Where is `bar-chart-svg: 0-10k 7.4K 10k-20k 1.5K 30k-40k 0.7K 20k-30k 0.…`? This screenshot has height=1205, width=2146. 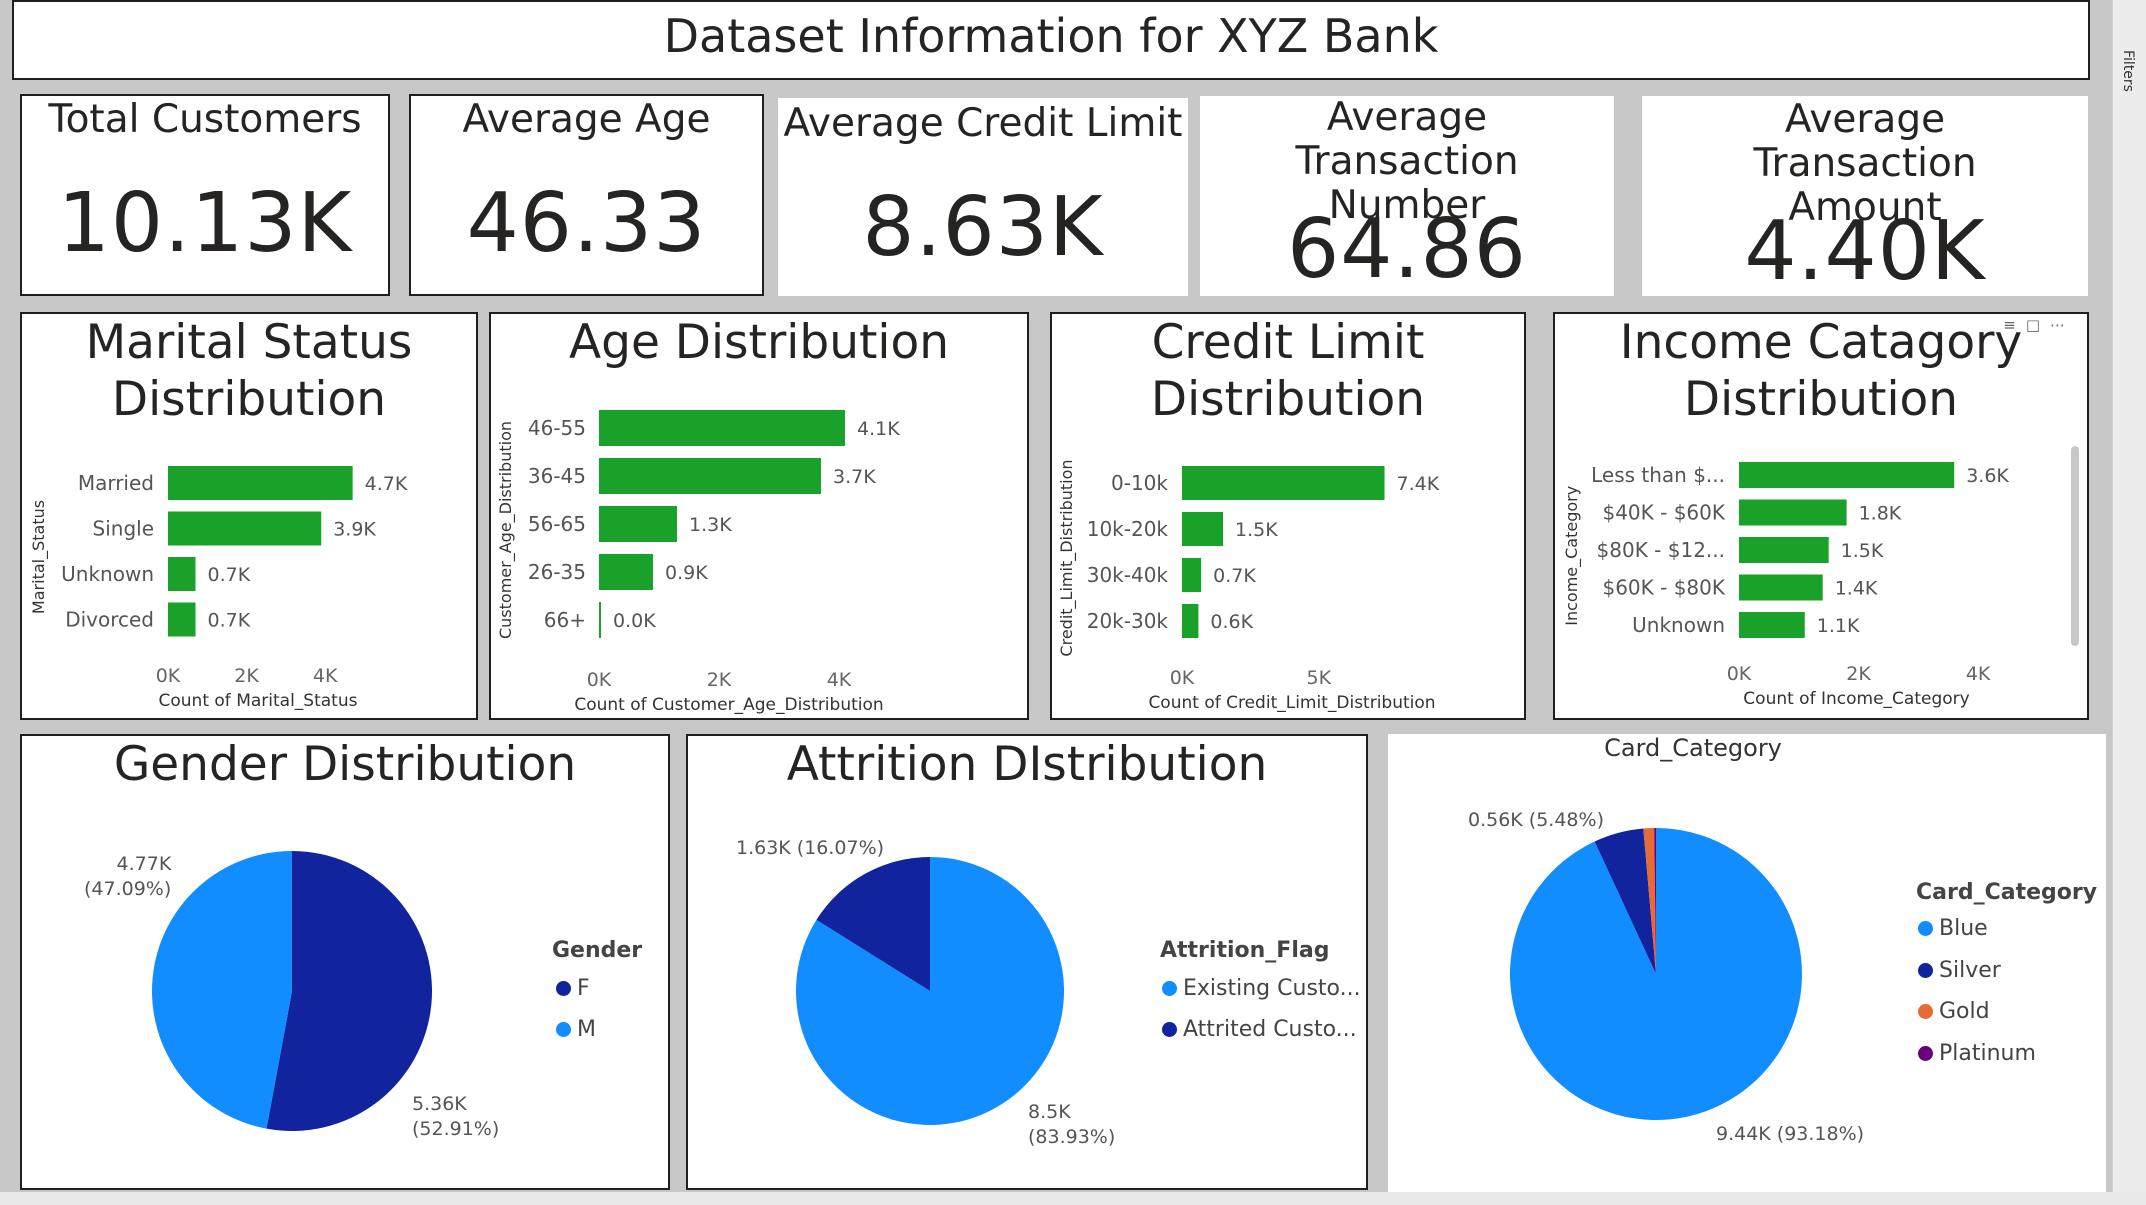
bar-chart-svg: 0-10k 7.4K 10k-20k 1.5K 30k-40k 0.7K 20k-30k 0.… is located at coordinates (1248, 586).